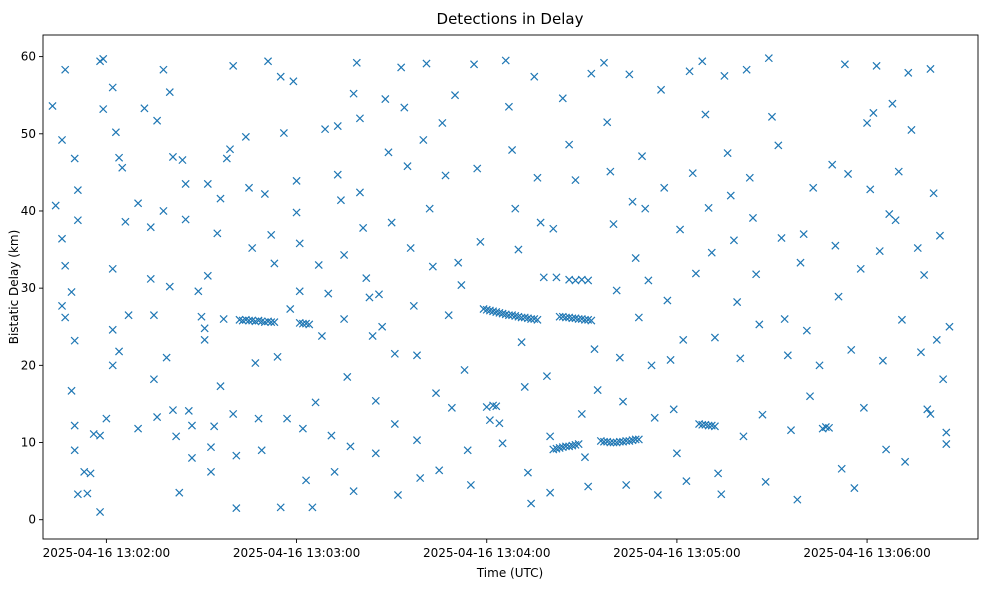  Describe the element at coordinates (486, 553) in the screenshot. I see `x-tick-label: 2025-04-16 13:04:00` at that location.